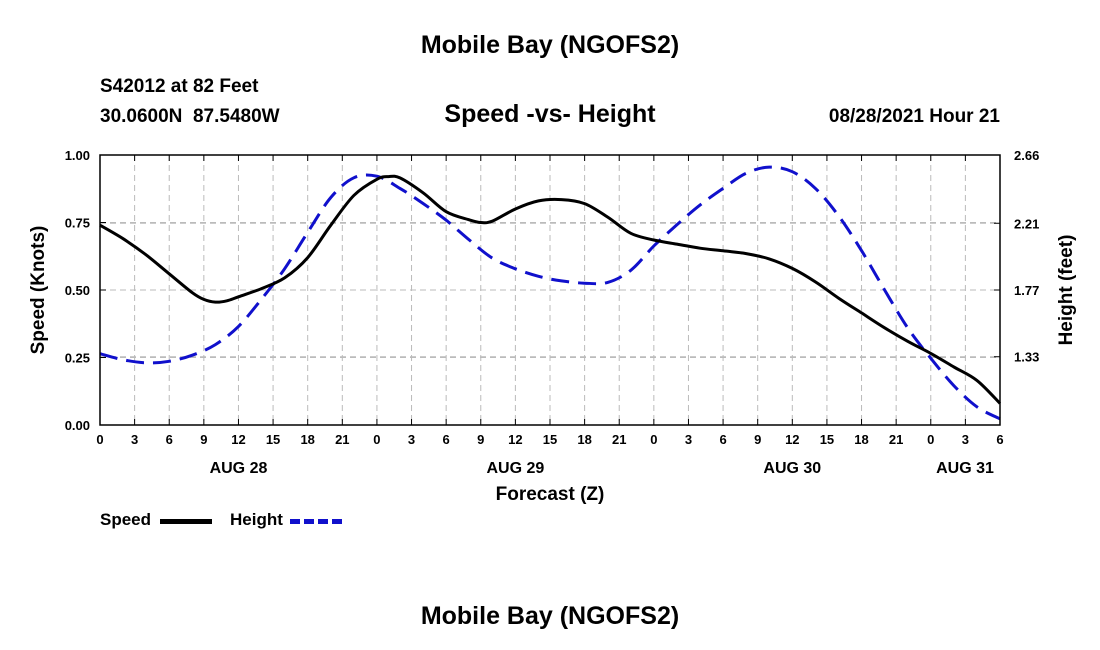 Image resolution: width=1100 pixels, height=650 pixels. I want to click on station-coords: 30.0600N 87.5480W, so click(190, 116).